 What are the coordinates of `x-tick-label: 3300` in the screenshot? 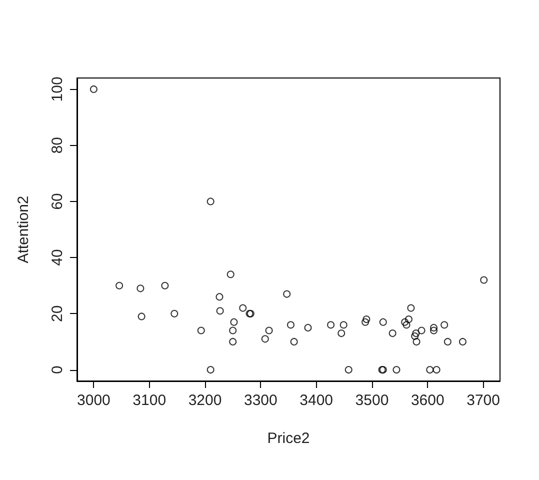 It's located at (261, 400).